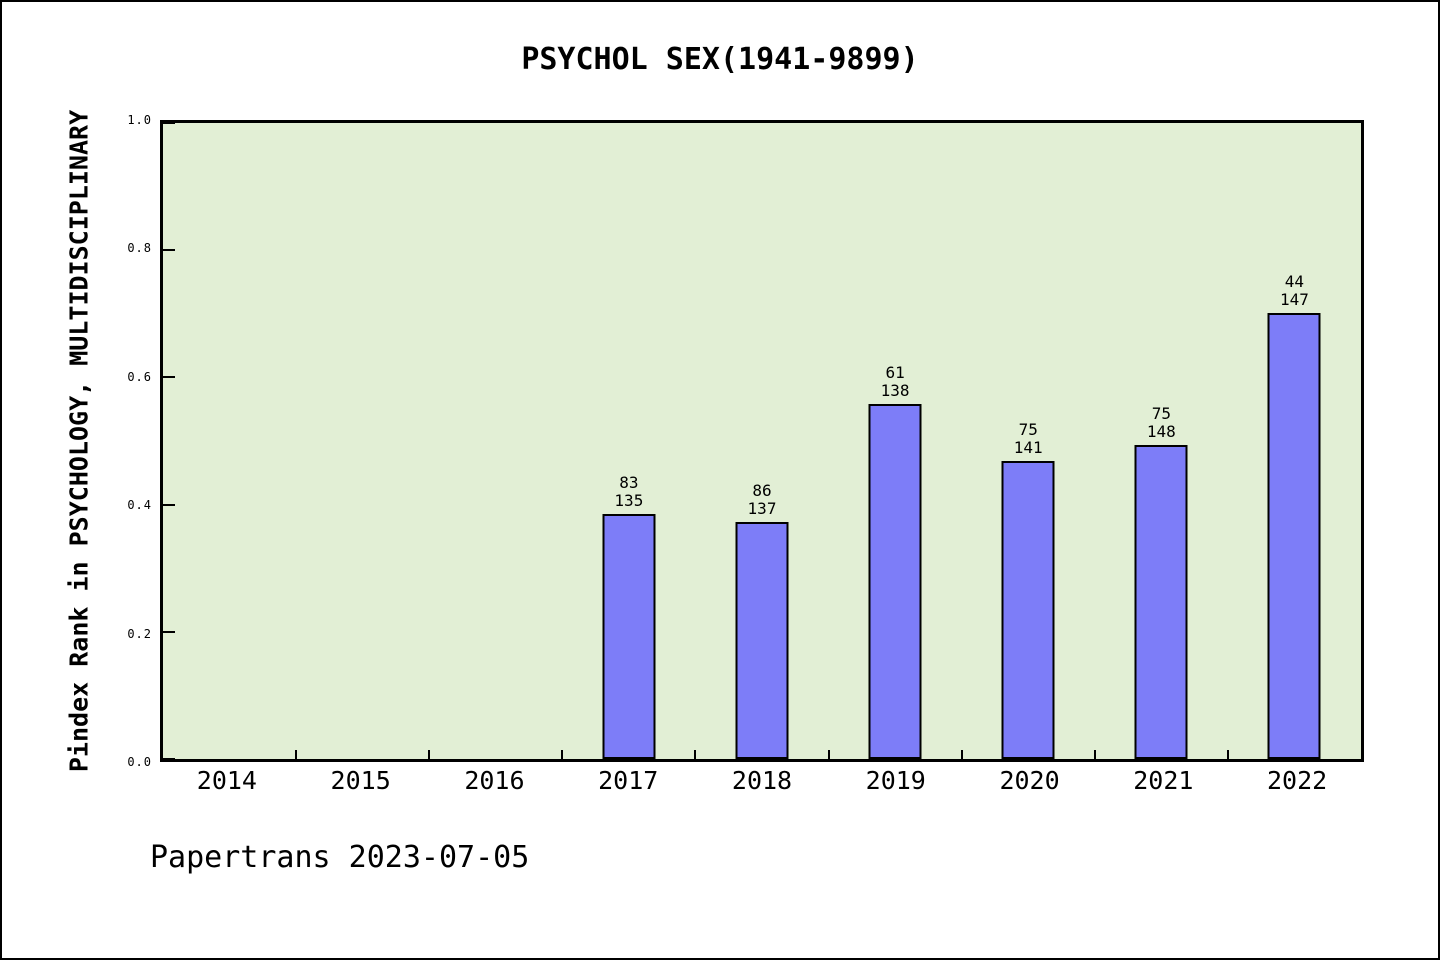 The image size is (1440, 960). What do you see at coordinates (226, 780) in the screenshot?
I see `x-tick-label: 2014` at bounding box center [226, 780].